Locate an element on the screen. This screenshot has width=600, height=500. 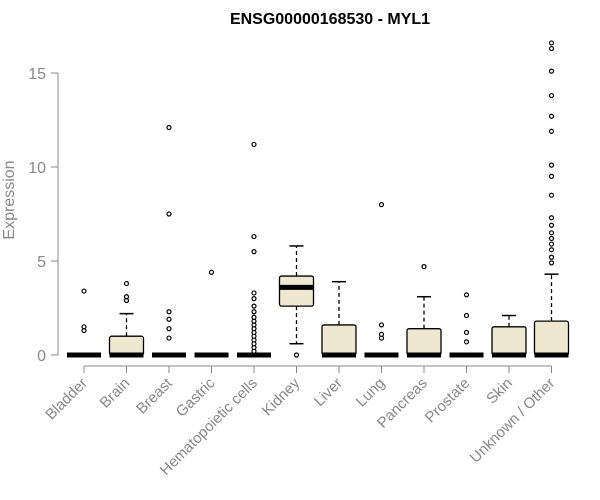
x-tick-label: Breast is located at coordinates (154, 395).